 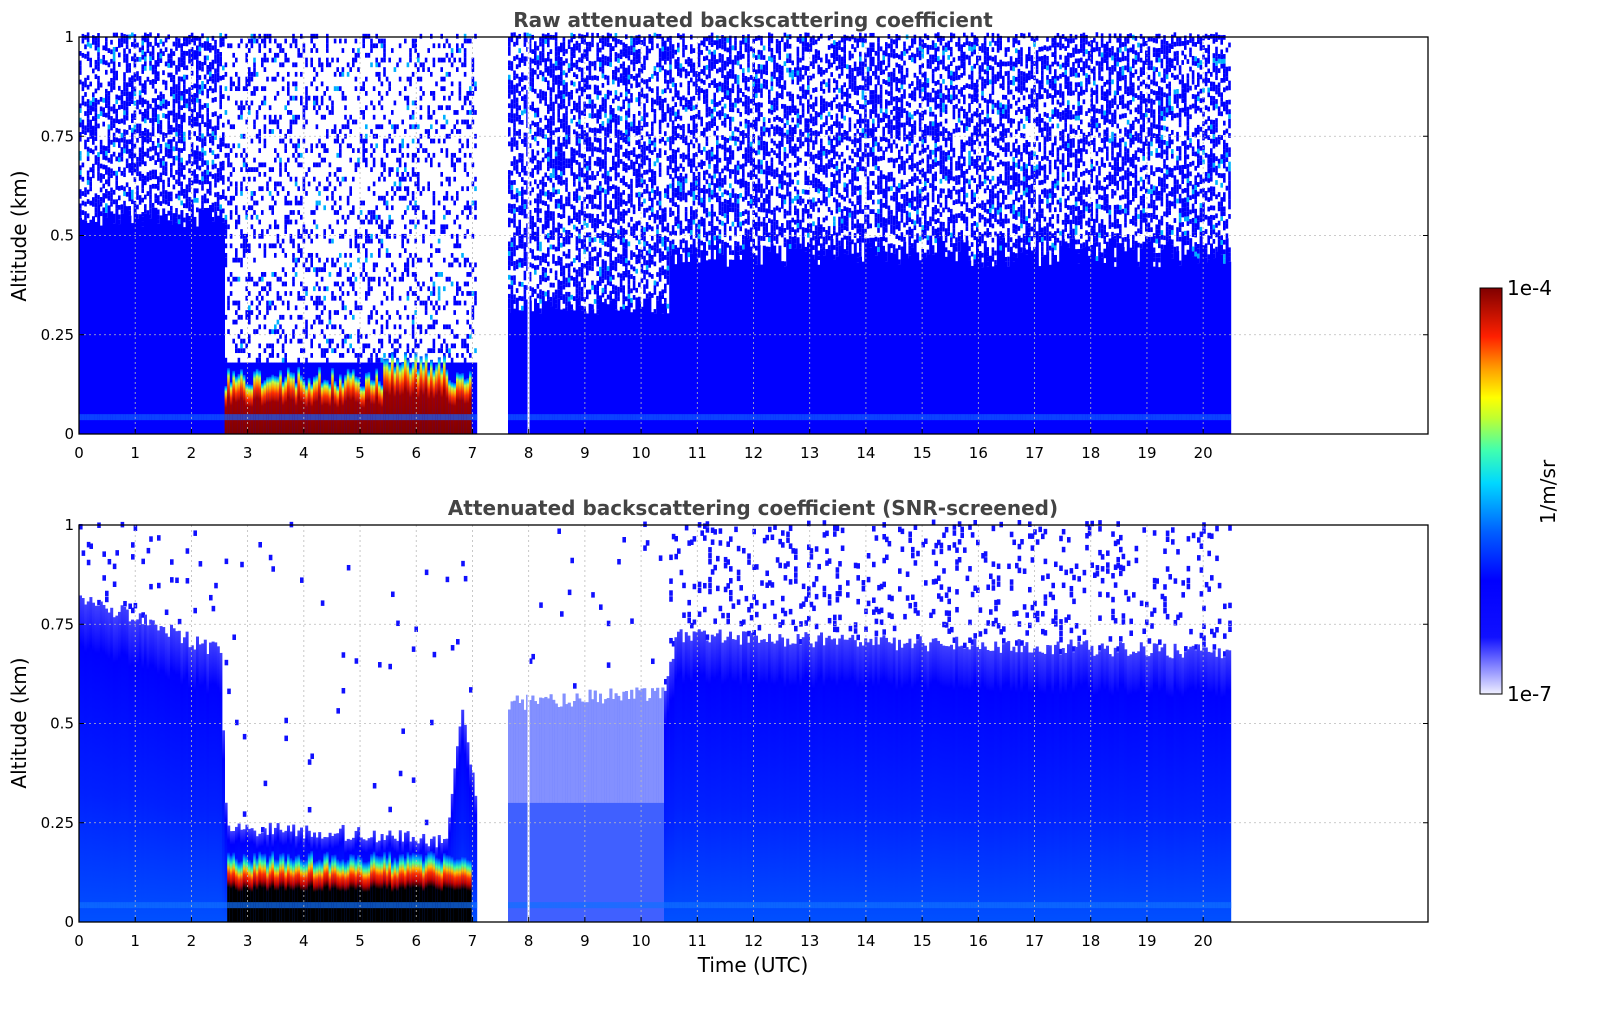 What do you see at coordinates (143, 330) in the screenshot?
I see `heat-column` at bounding box center [143, 330].